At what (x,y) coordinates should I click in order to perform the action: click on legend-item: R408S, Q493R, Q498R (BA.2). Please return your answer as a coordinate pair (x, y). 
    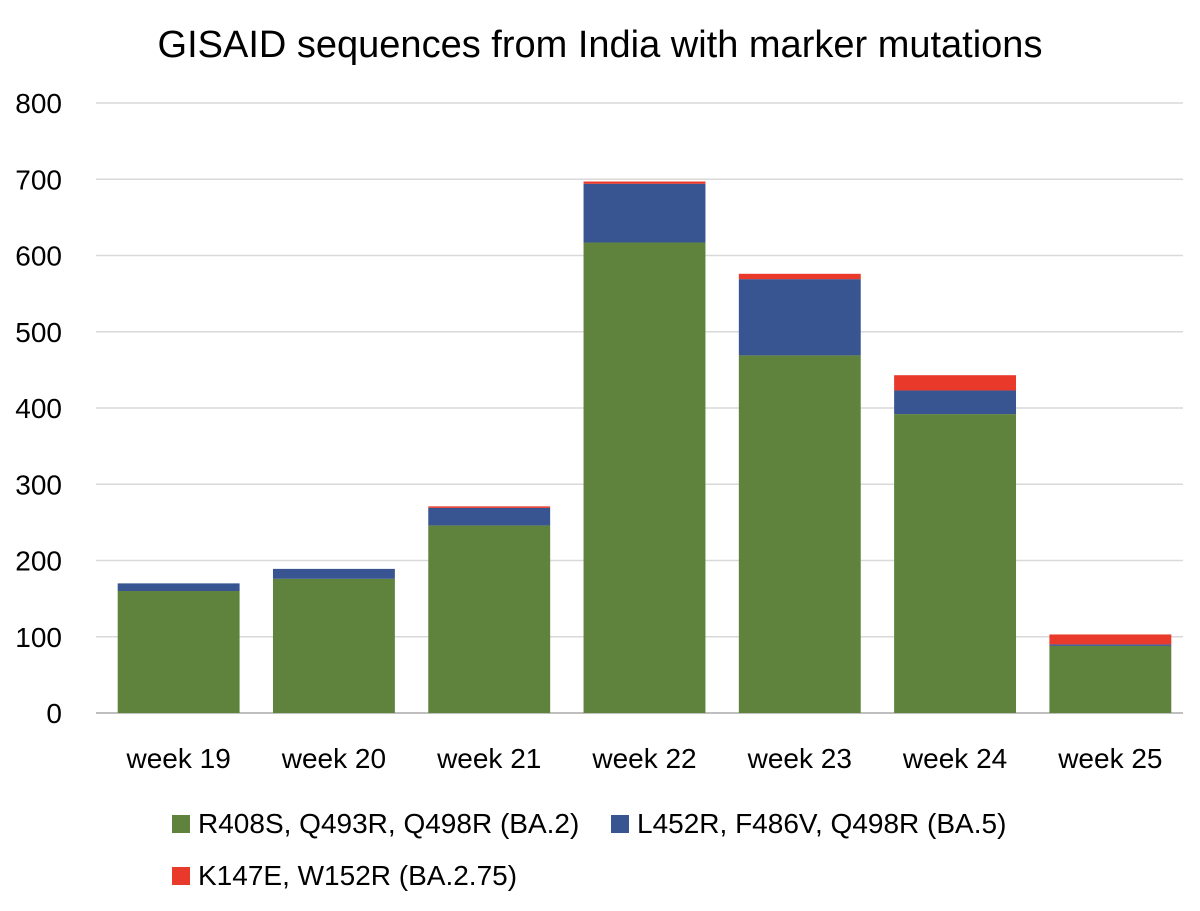
    Looking at the image, I should click on (375, 824).